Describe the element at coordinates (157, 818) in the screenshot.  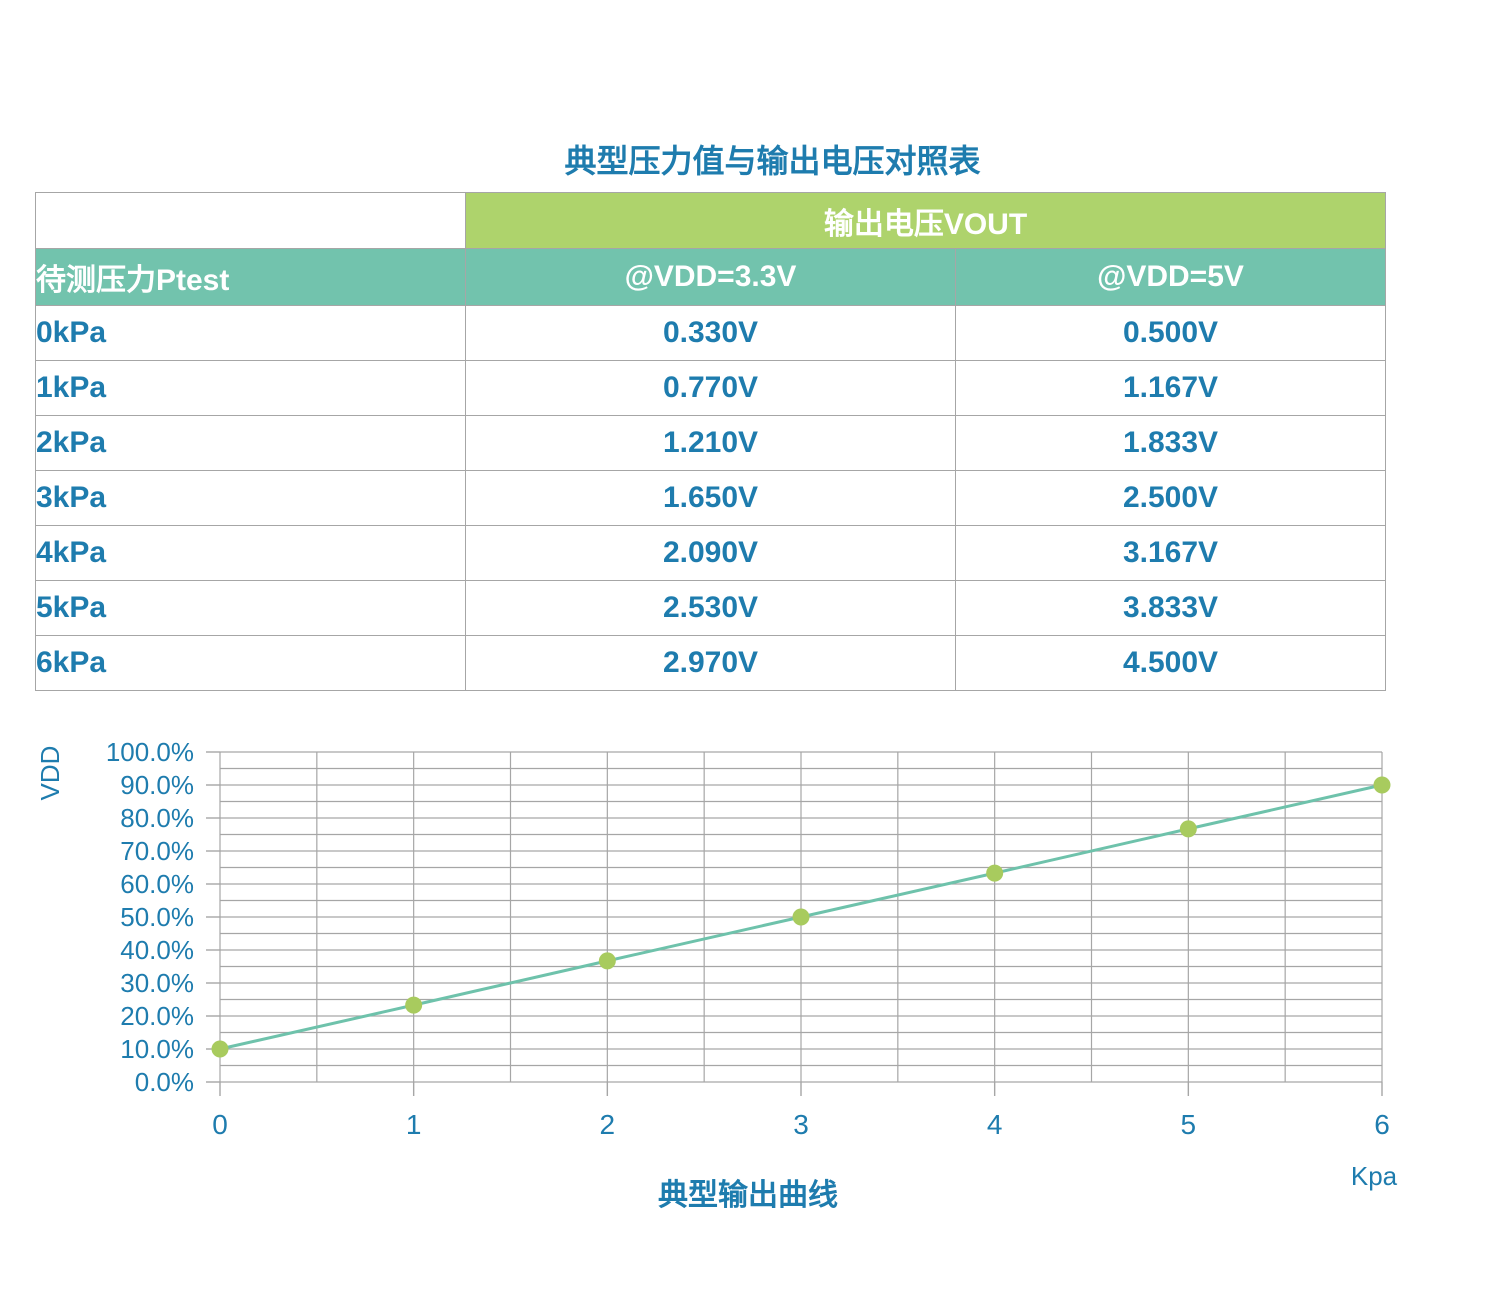
I see `y-tick-label: 80.0%` at that location.